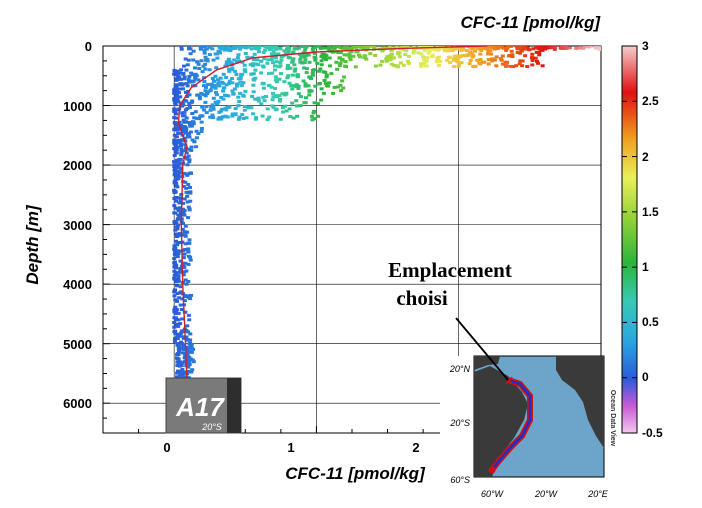 The width and height of the screenshot is (702, 508). I want to click on x-axis-title: CFC-11 [pmol/kg], so click(355, 473).